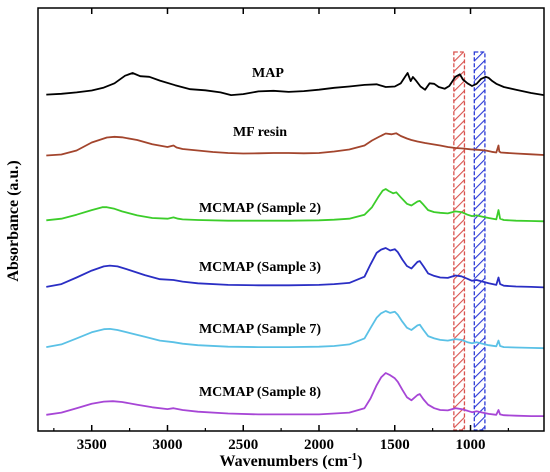  Describe the element at coordinates (291, 460) in the screenshot. I see `x-axis-title: Wavenumbers (cm-1)` at that location.